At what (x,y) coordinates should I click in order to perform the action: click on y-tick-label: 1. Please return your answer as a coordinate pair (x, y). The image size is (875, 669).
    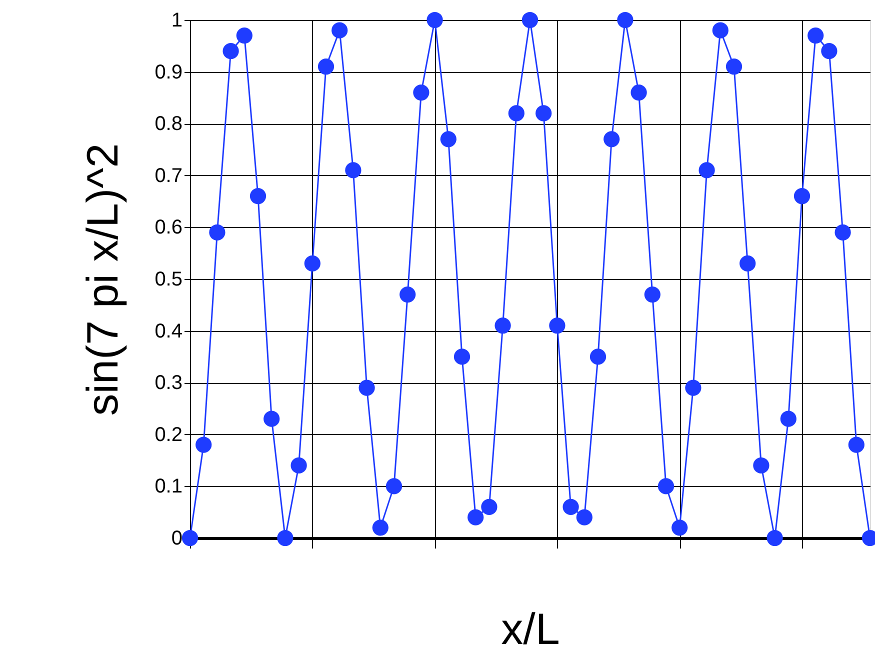
    Looking at the image, I should click on (176, 21).